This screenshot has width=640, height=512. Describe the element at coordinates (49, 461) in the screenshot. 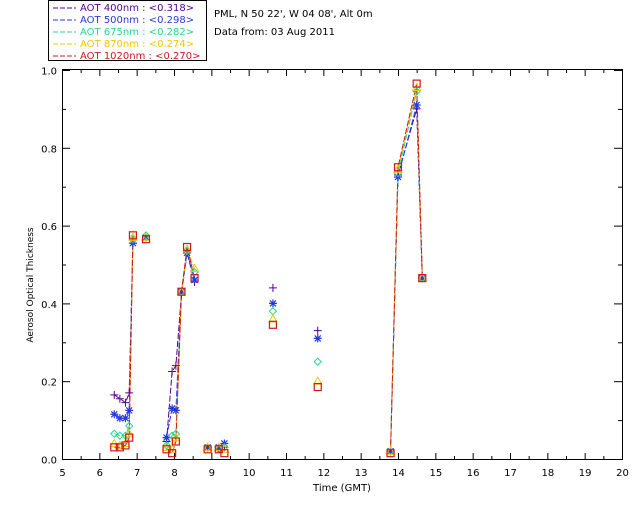

I see `y-tick-label: 0.0` at that location.